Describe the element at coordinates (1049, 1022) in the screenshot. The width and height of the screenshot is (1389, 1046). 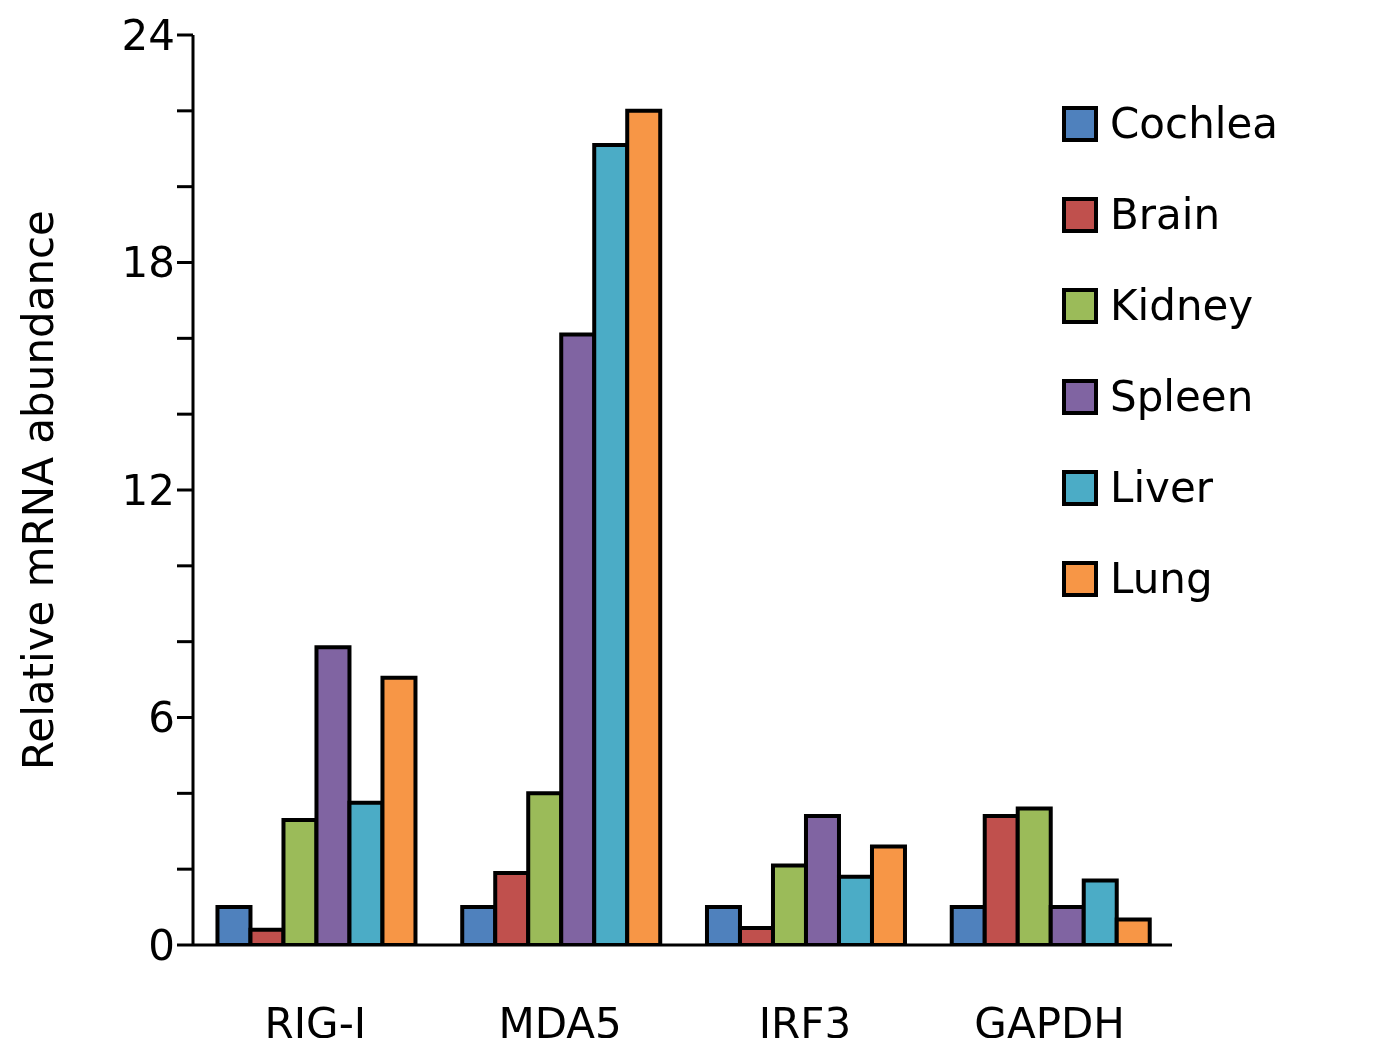
I see `x-tick-label: GAPDH` at that location.